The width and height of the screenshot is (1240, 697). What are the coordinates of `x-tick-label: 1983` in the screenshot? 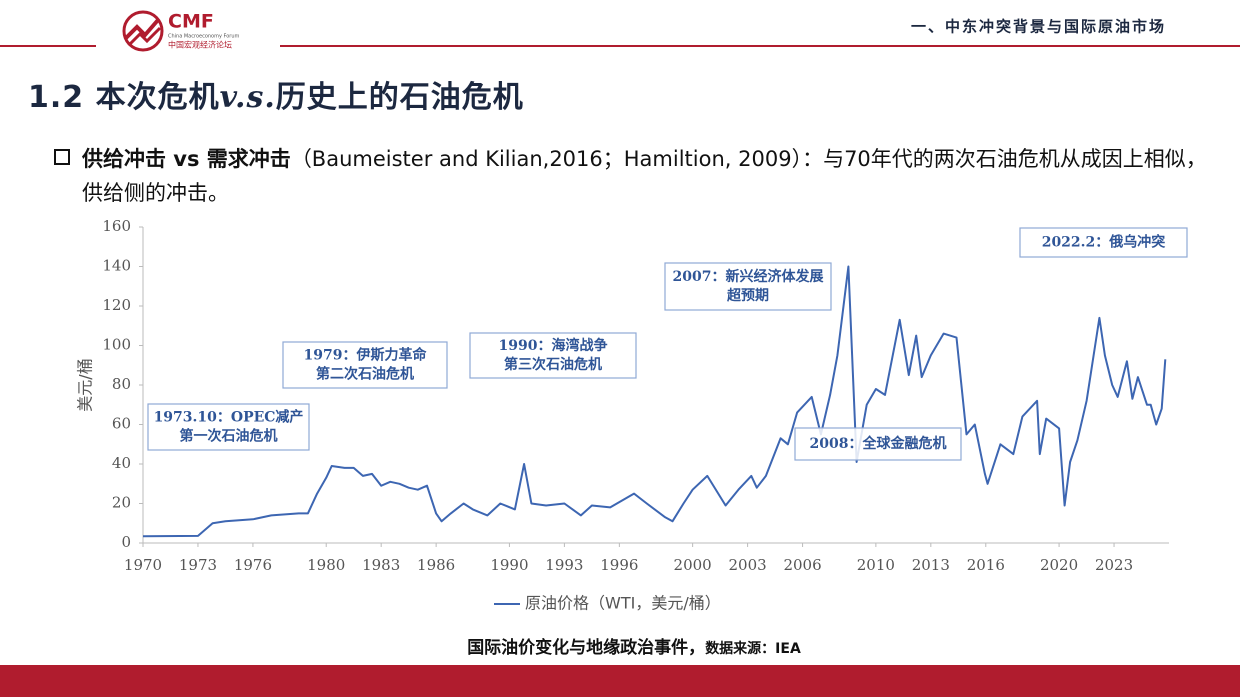 It's located at (381, 565).